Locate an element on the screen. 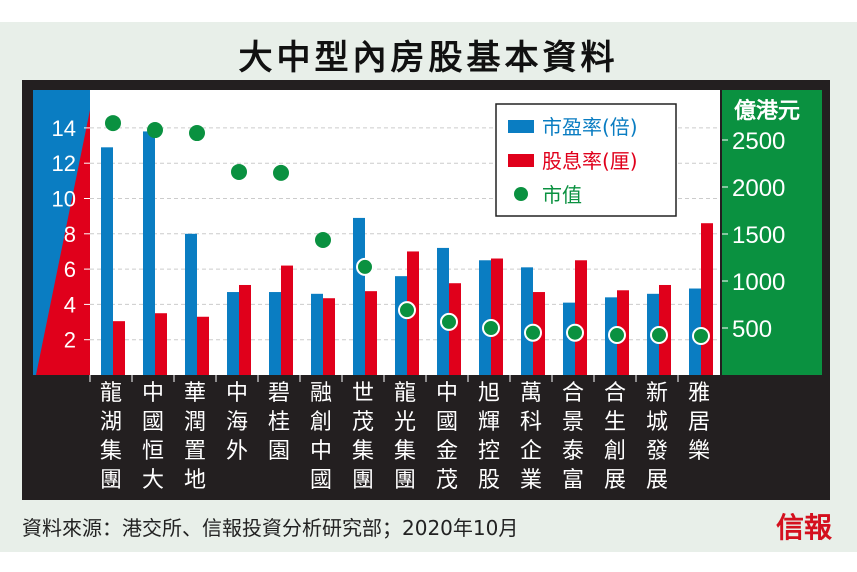  category-label: 茂 is located at coordinates (363, 422).